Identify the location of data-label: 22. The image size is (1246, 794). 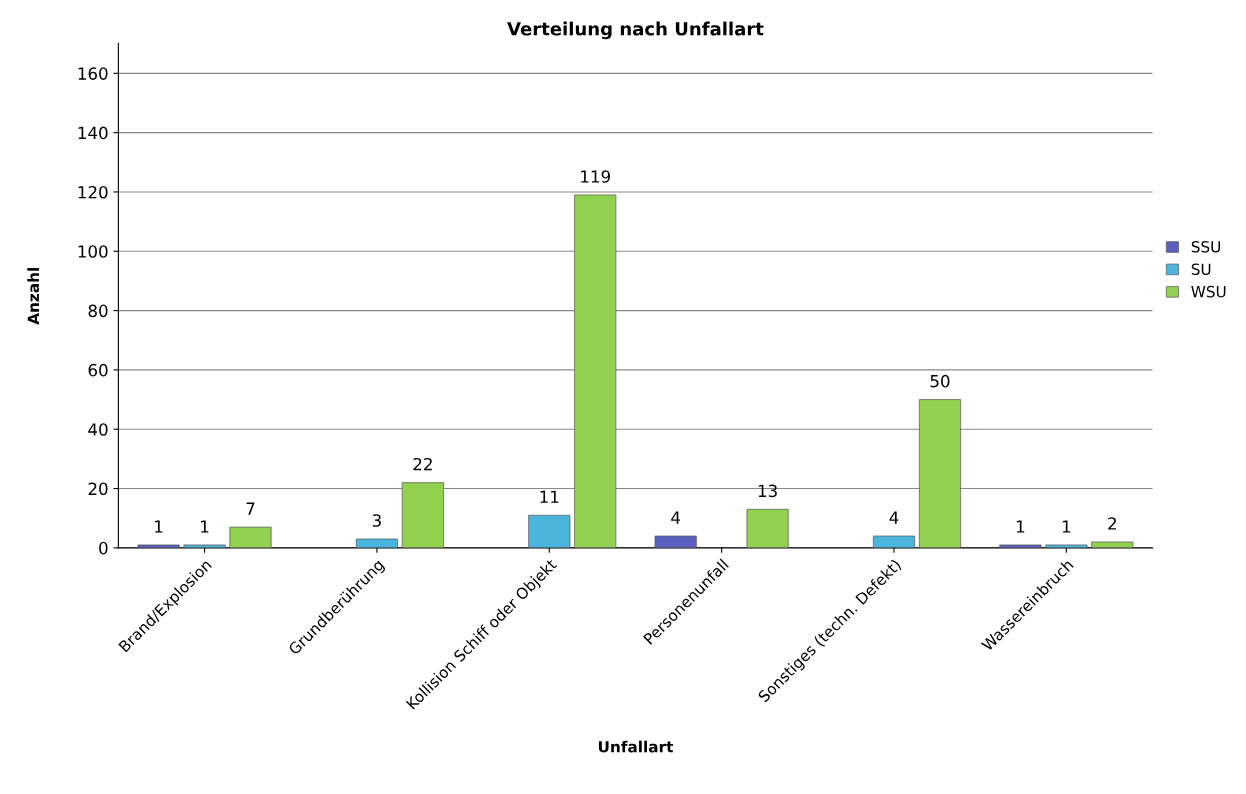
(422, 464).